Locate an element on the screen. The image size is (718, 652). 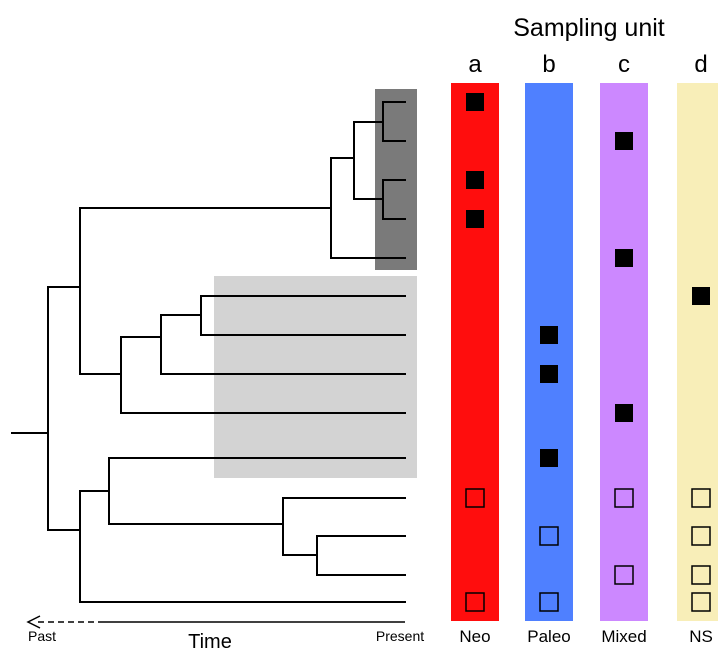
present-label: Present is located at coordinates (400, 636).